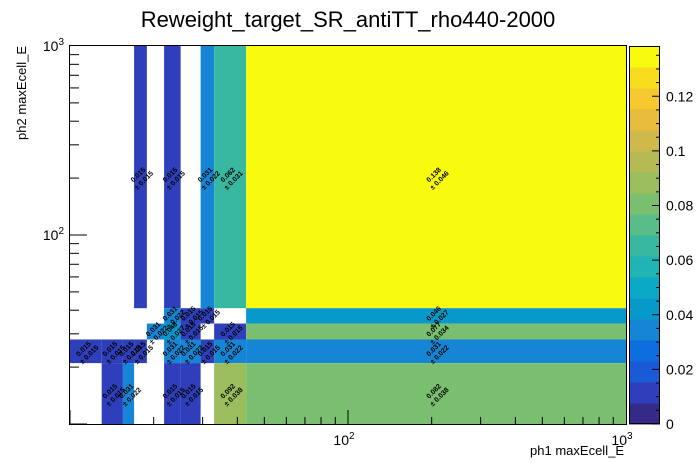 The height and width of the screenshot is (472, 696). Describe the element at coordinates (670, 424) in the screenshot. I see `colorbar-tick-label: 0` at that location.